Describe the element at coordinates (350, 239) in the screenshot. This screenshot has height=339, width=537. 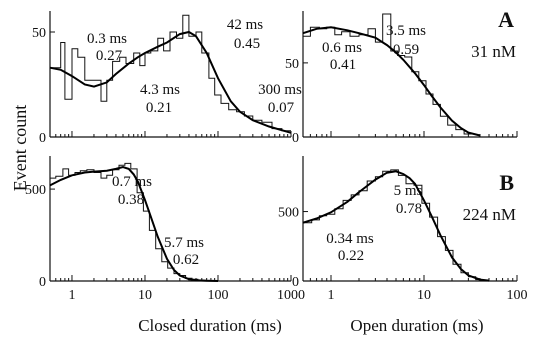
I see `annotation-tau: 0.34 ms` at that location.